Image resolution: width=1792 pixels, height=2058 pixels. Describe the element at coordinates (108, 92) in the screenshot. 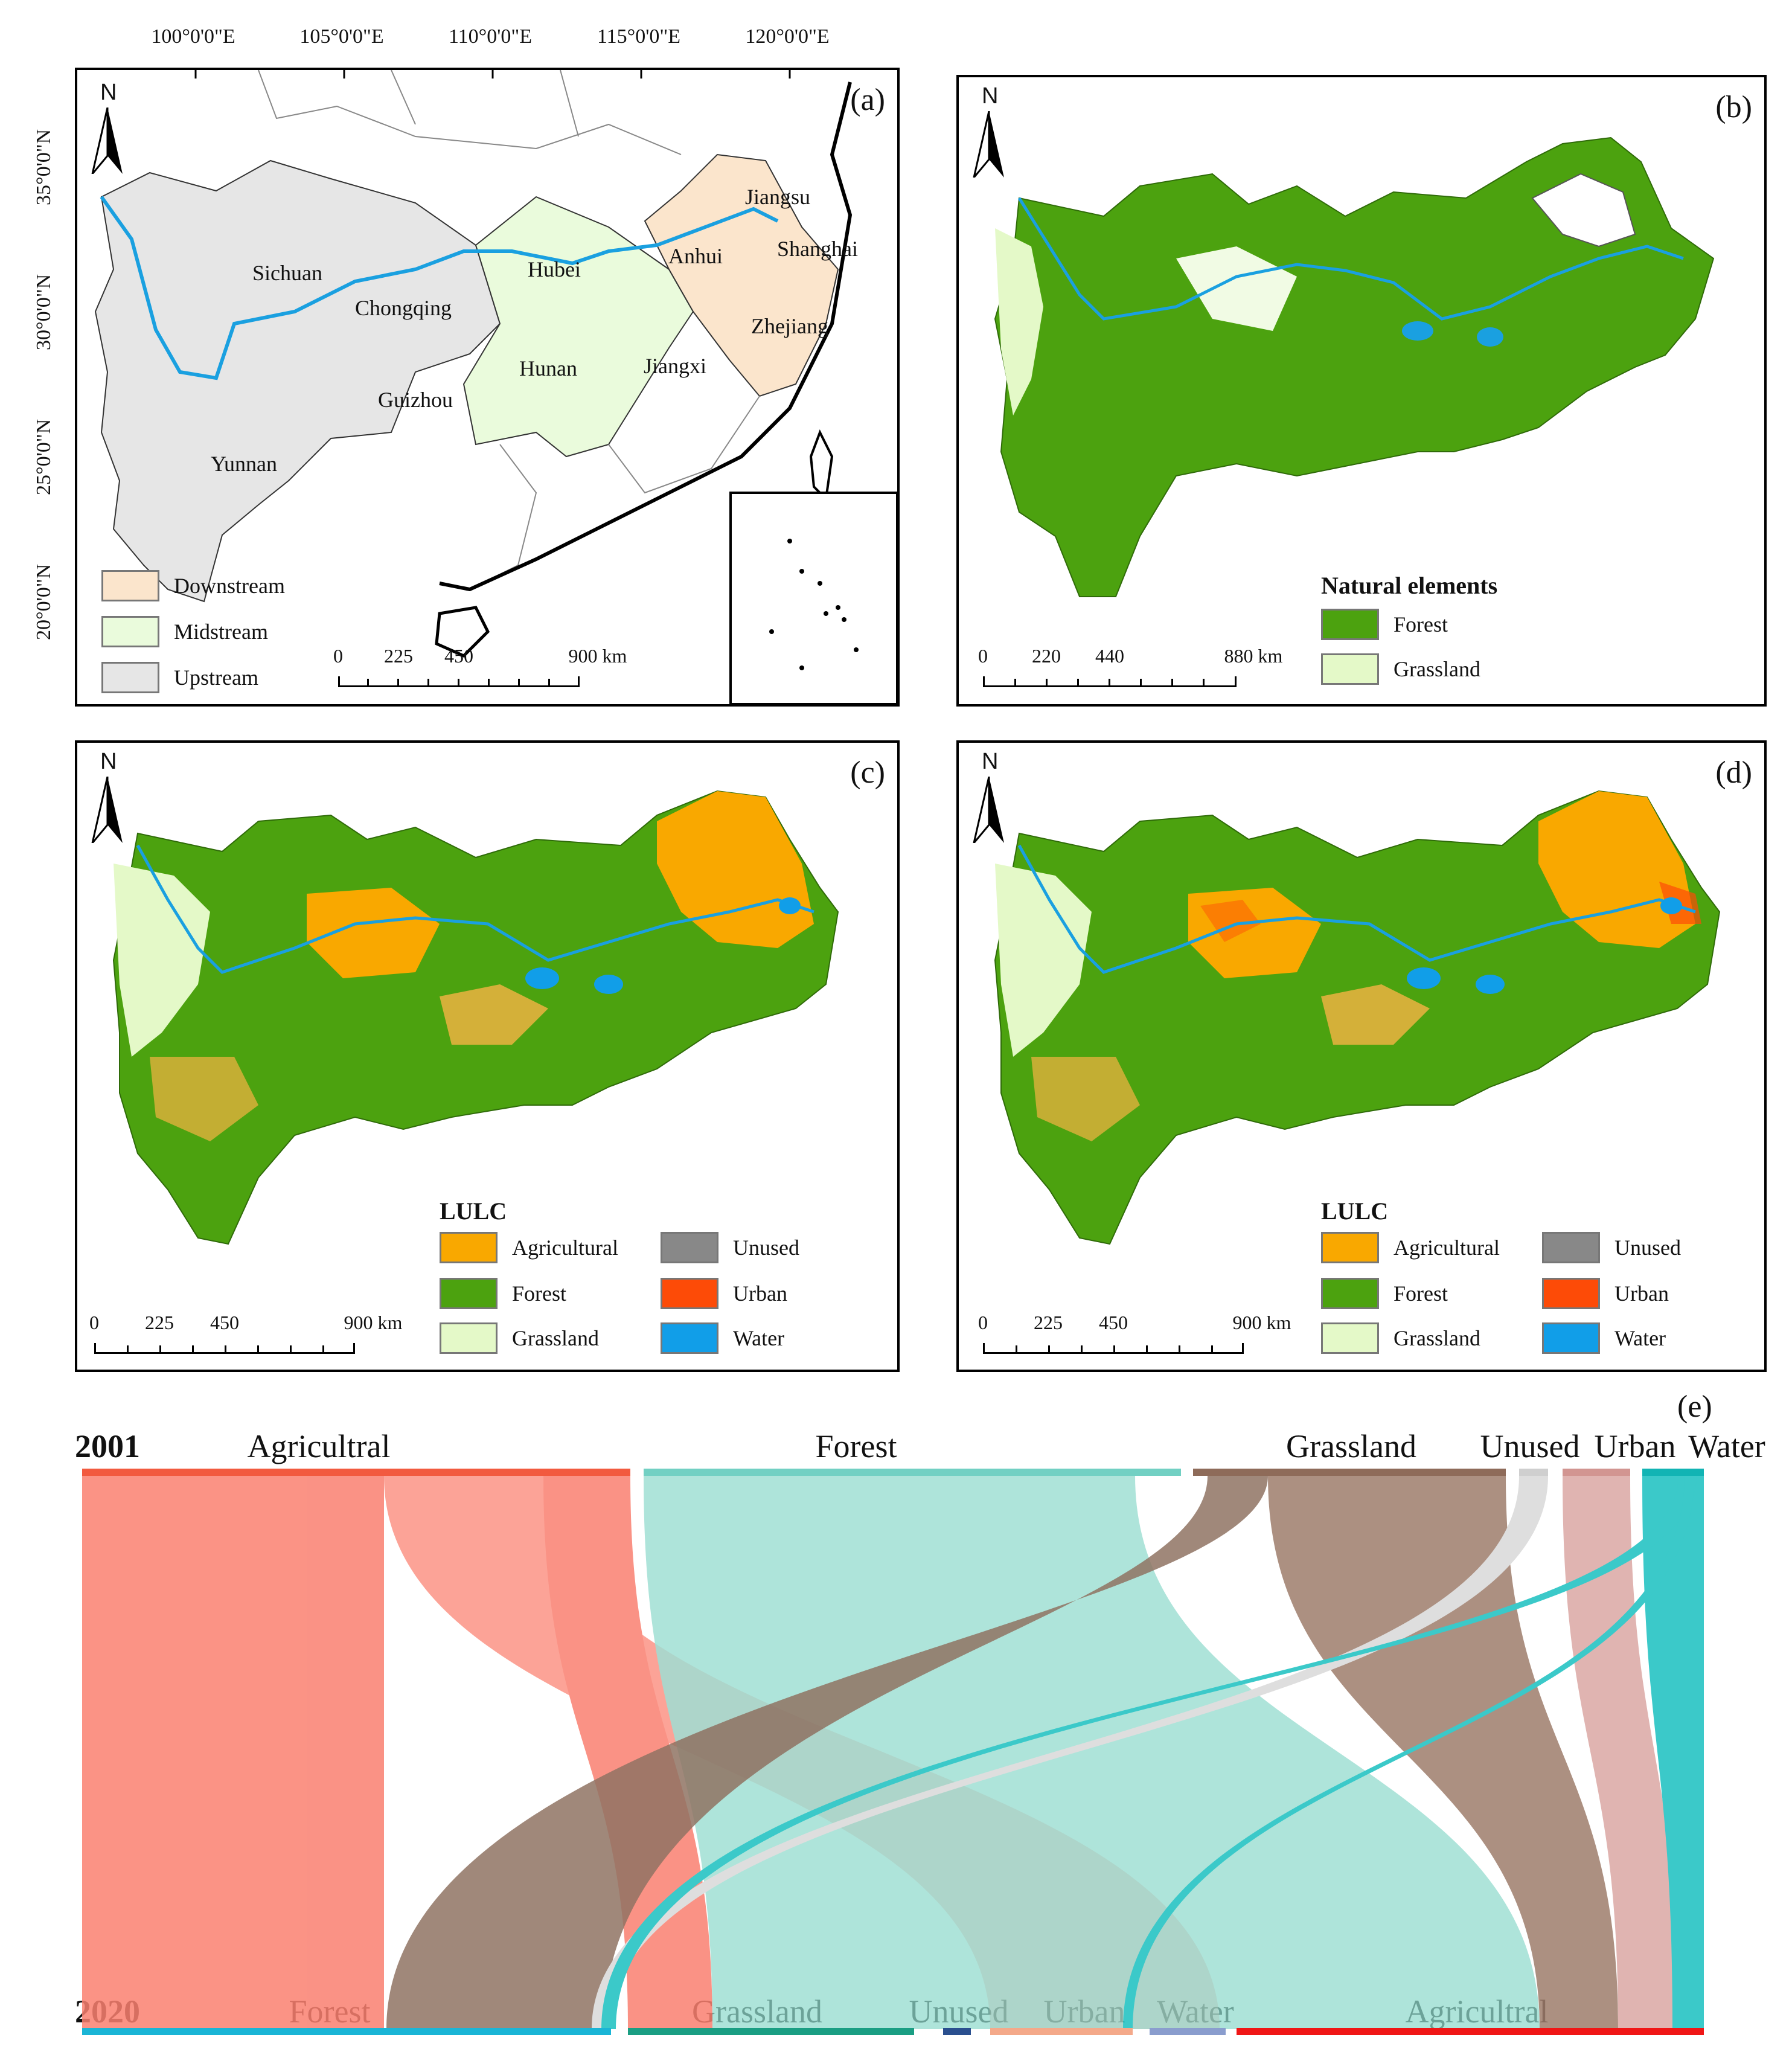

I see `north-label: N` at that location.